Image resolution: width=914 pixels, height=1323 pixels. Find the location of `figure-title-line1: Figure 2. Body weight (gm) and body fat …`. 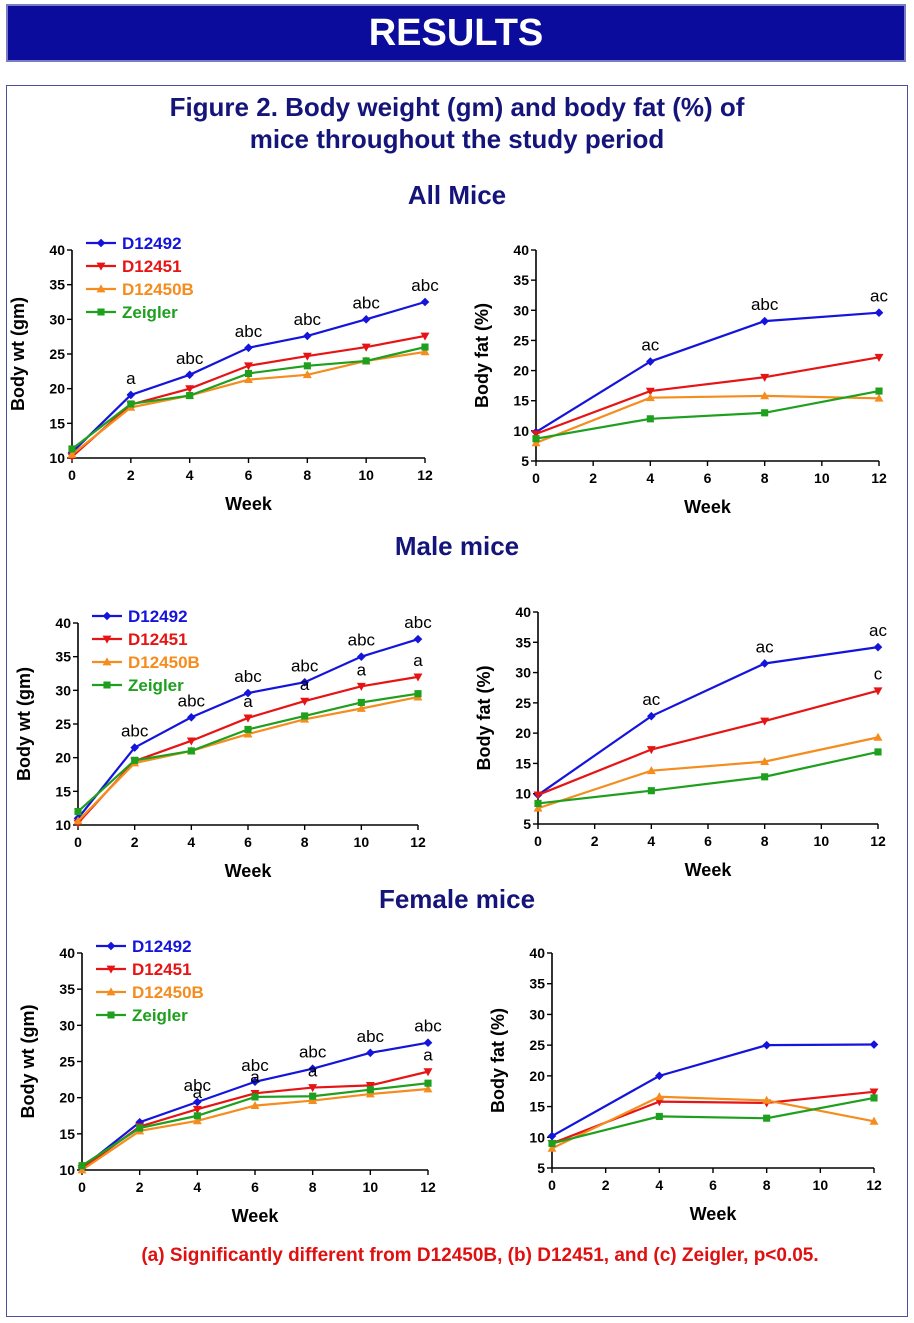

figure-title-line1: Figure 2. Body weight (gm) and body fat … is located at coordinates (457, 107).